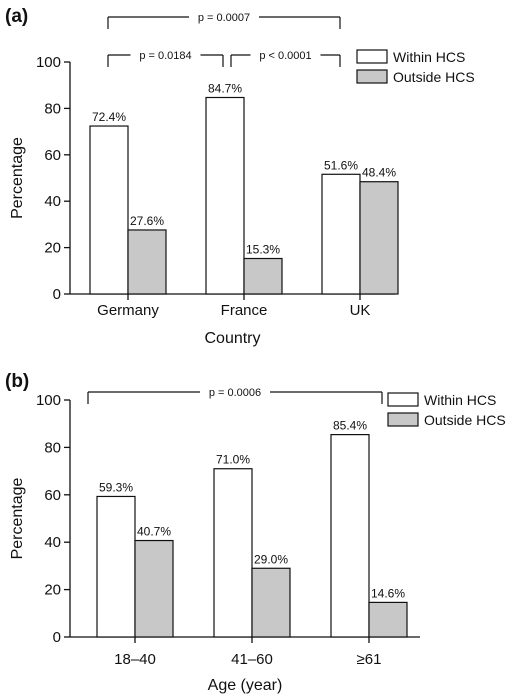 The image size is (524, 699). I want to click on x-category-label: 41–60, so click(252, 659).